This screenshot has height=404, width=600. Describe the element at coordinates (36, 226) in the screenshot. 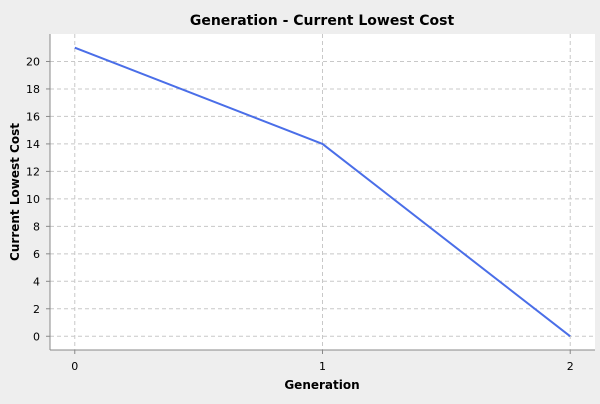

I see `y-tick-label: 8` at that location.